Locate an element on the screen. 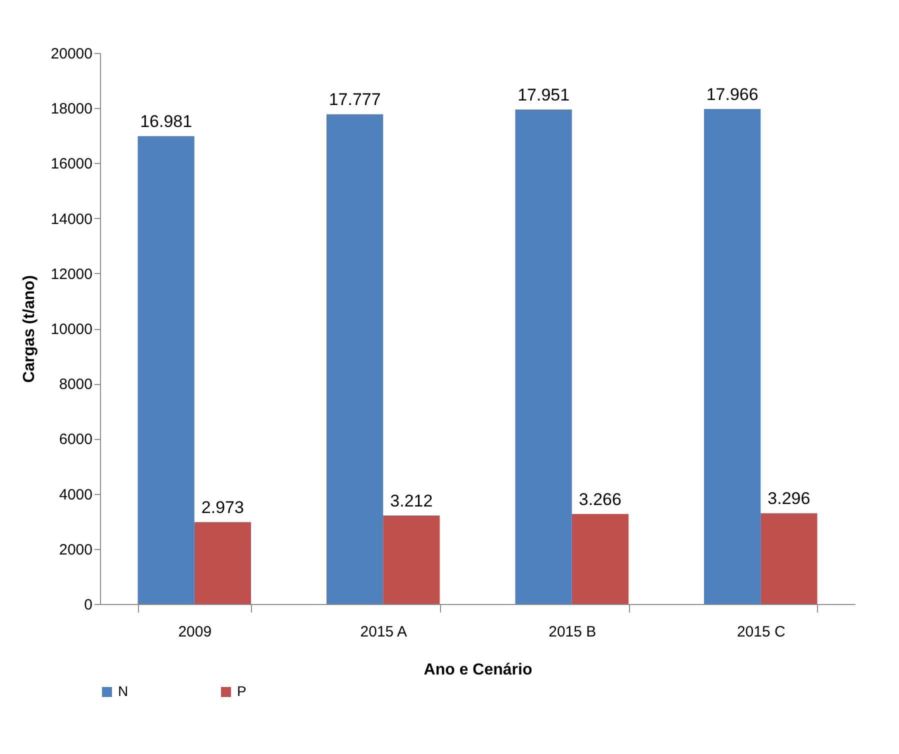 This screenshot has height=754, width=899. data-label: 3.266 is located at coordinates (600, 500).